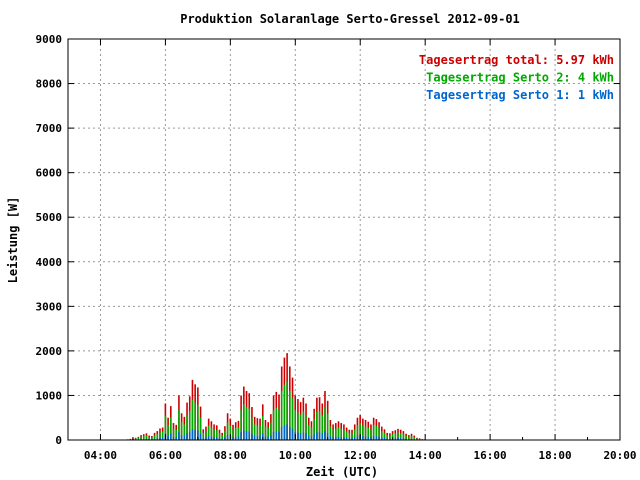  What do you see at coordinates (49, 395) in the screenshot?
I see `y-tick-label: 1000` at bounding box center [49, 395].